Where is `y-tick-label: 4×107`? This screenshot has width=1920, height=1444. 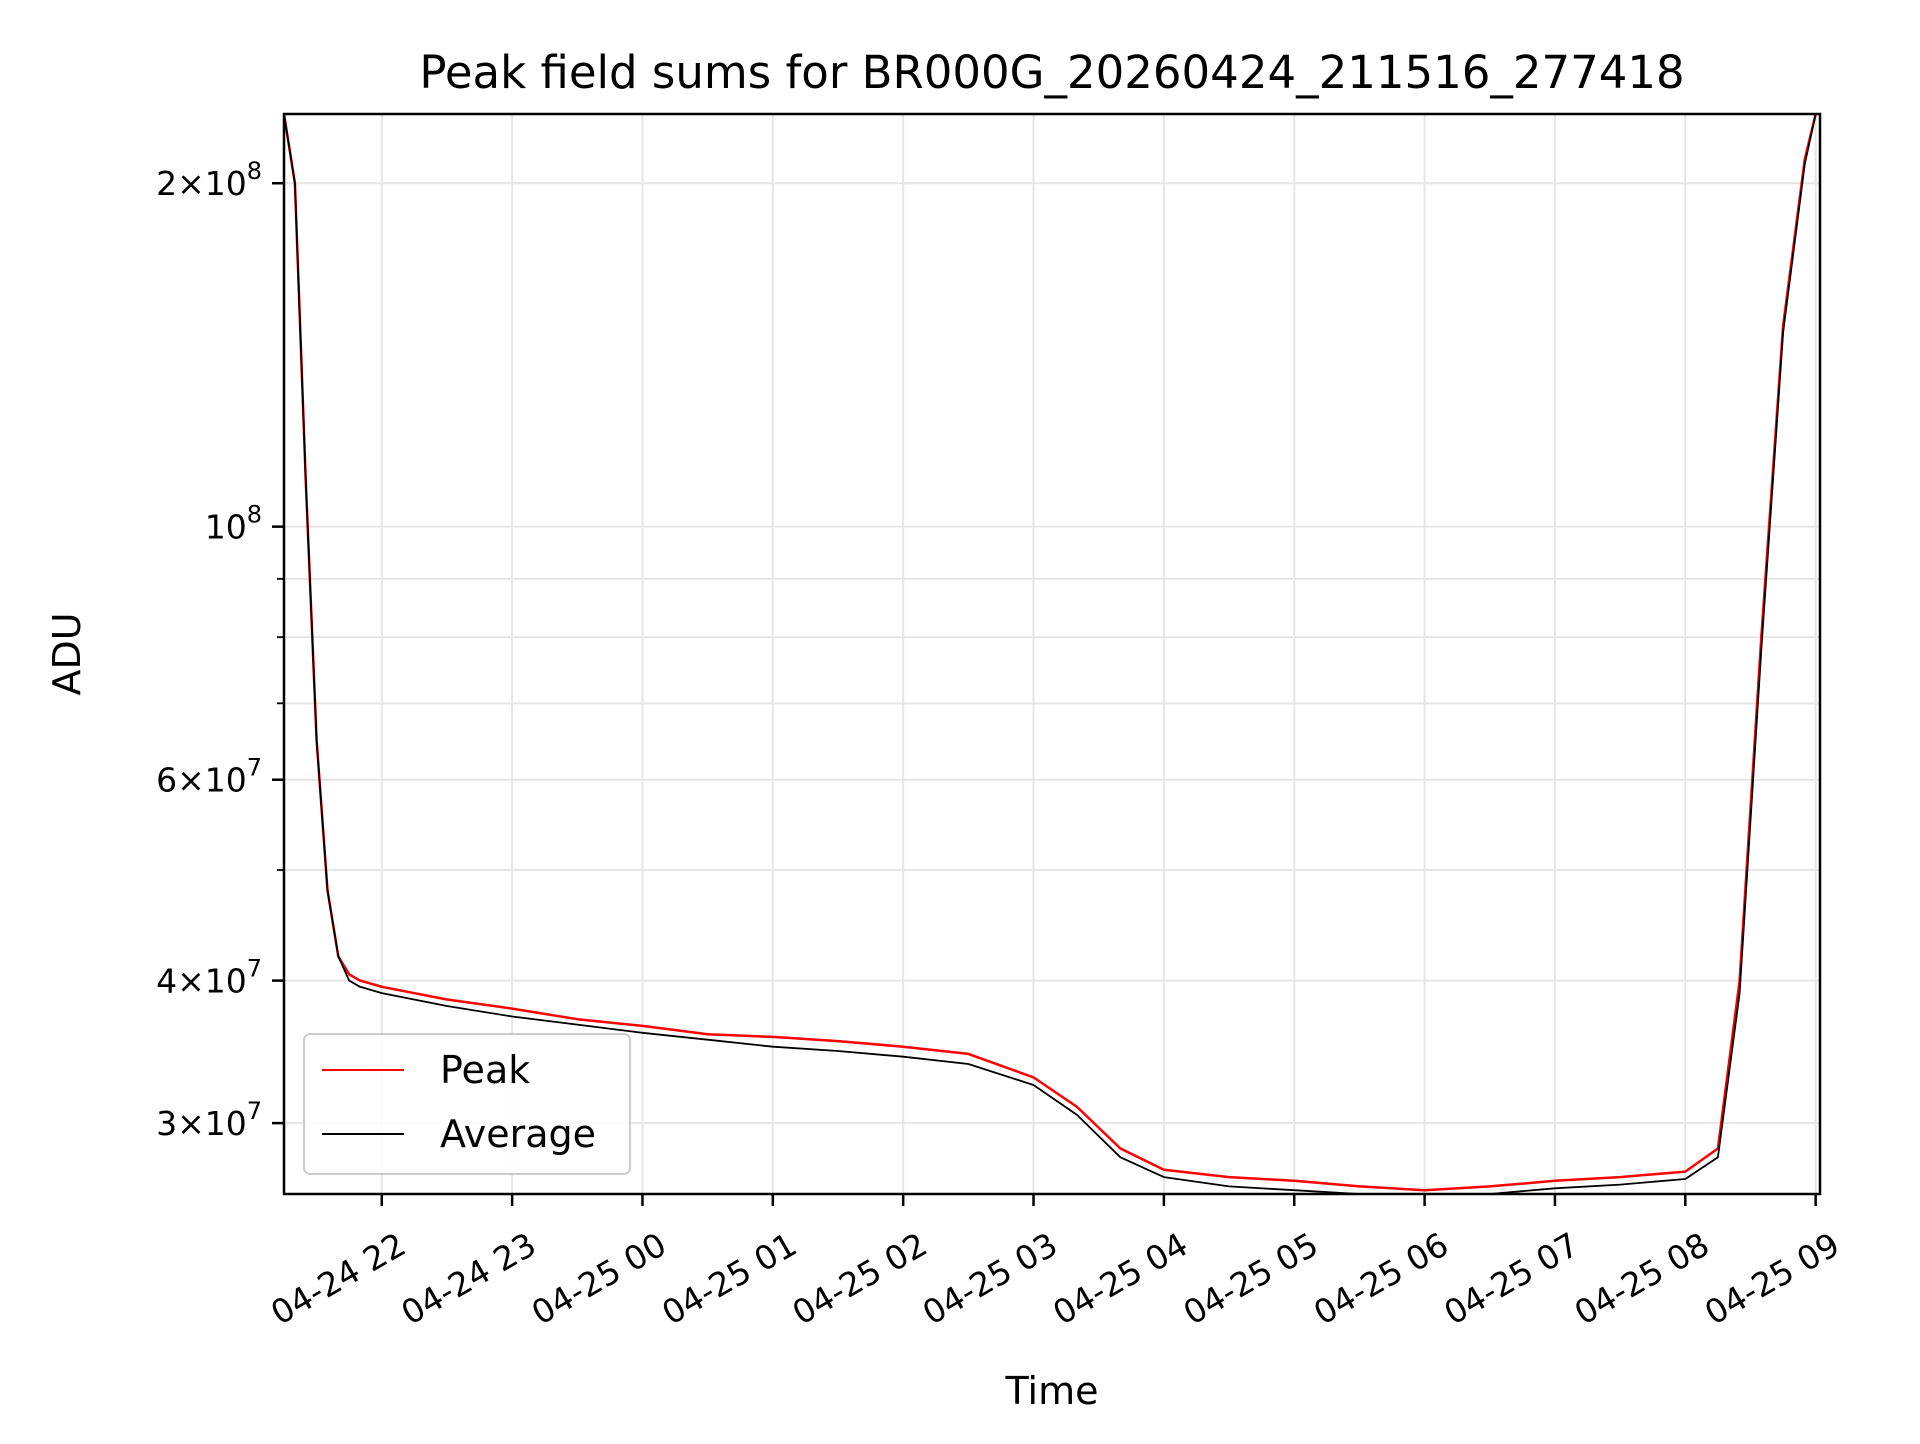
y-tick-label: 4×107 is located at coordinates (209, 978).